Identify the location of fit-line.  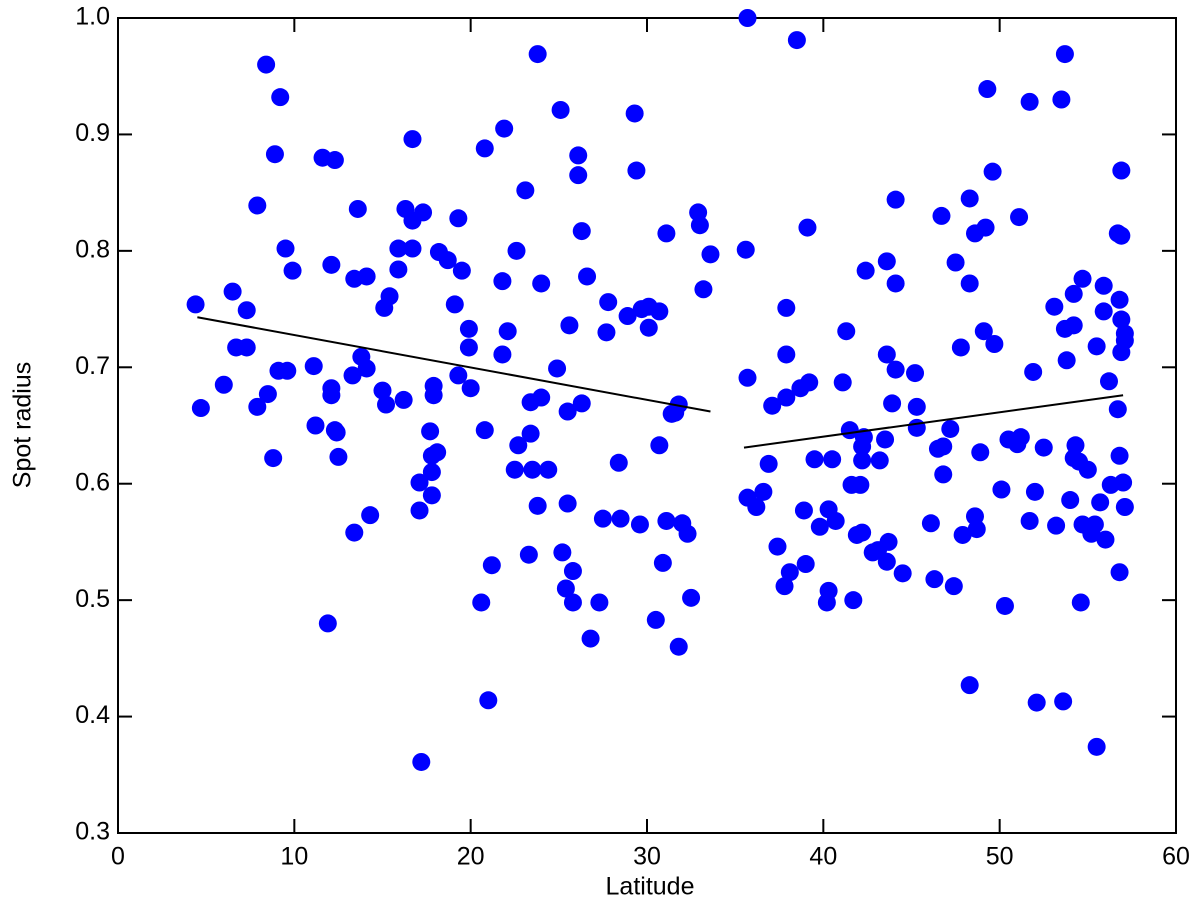
(454, 364).